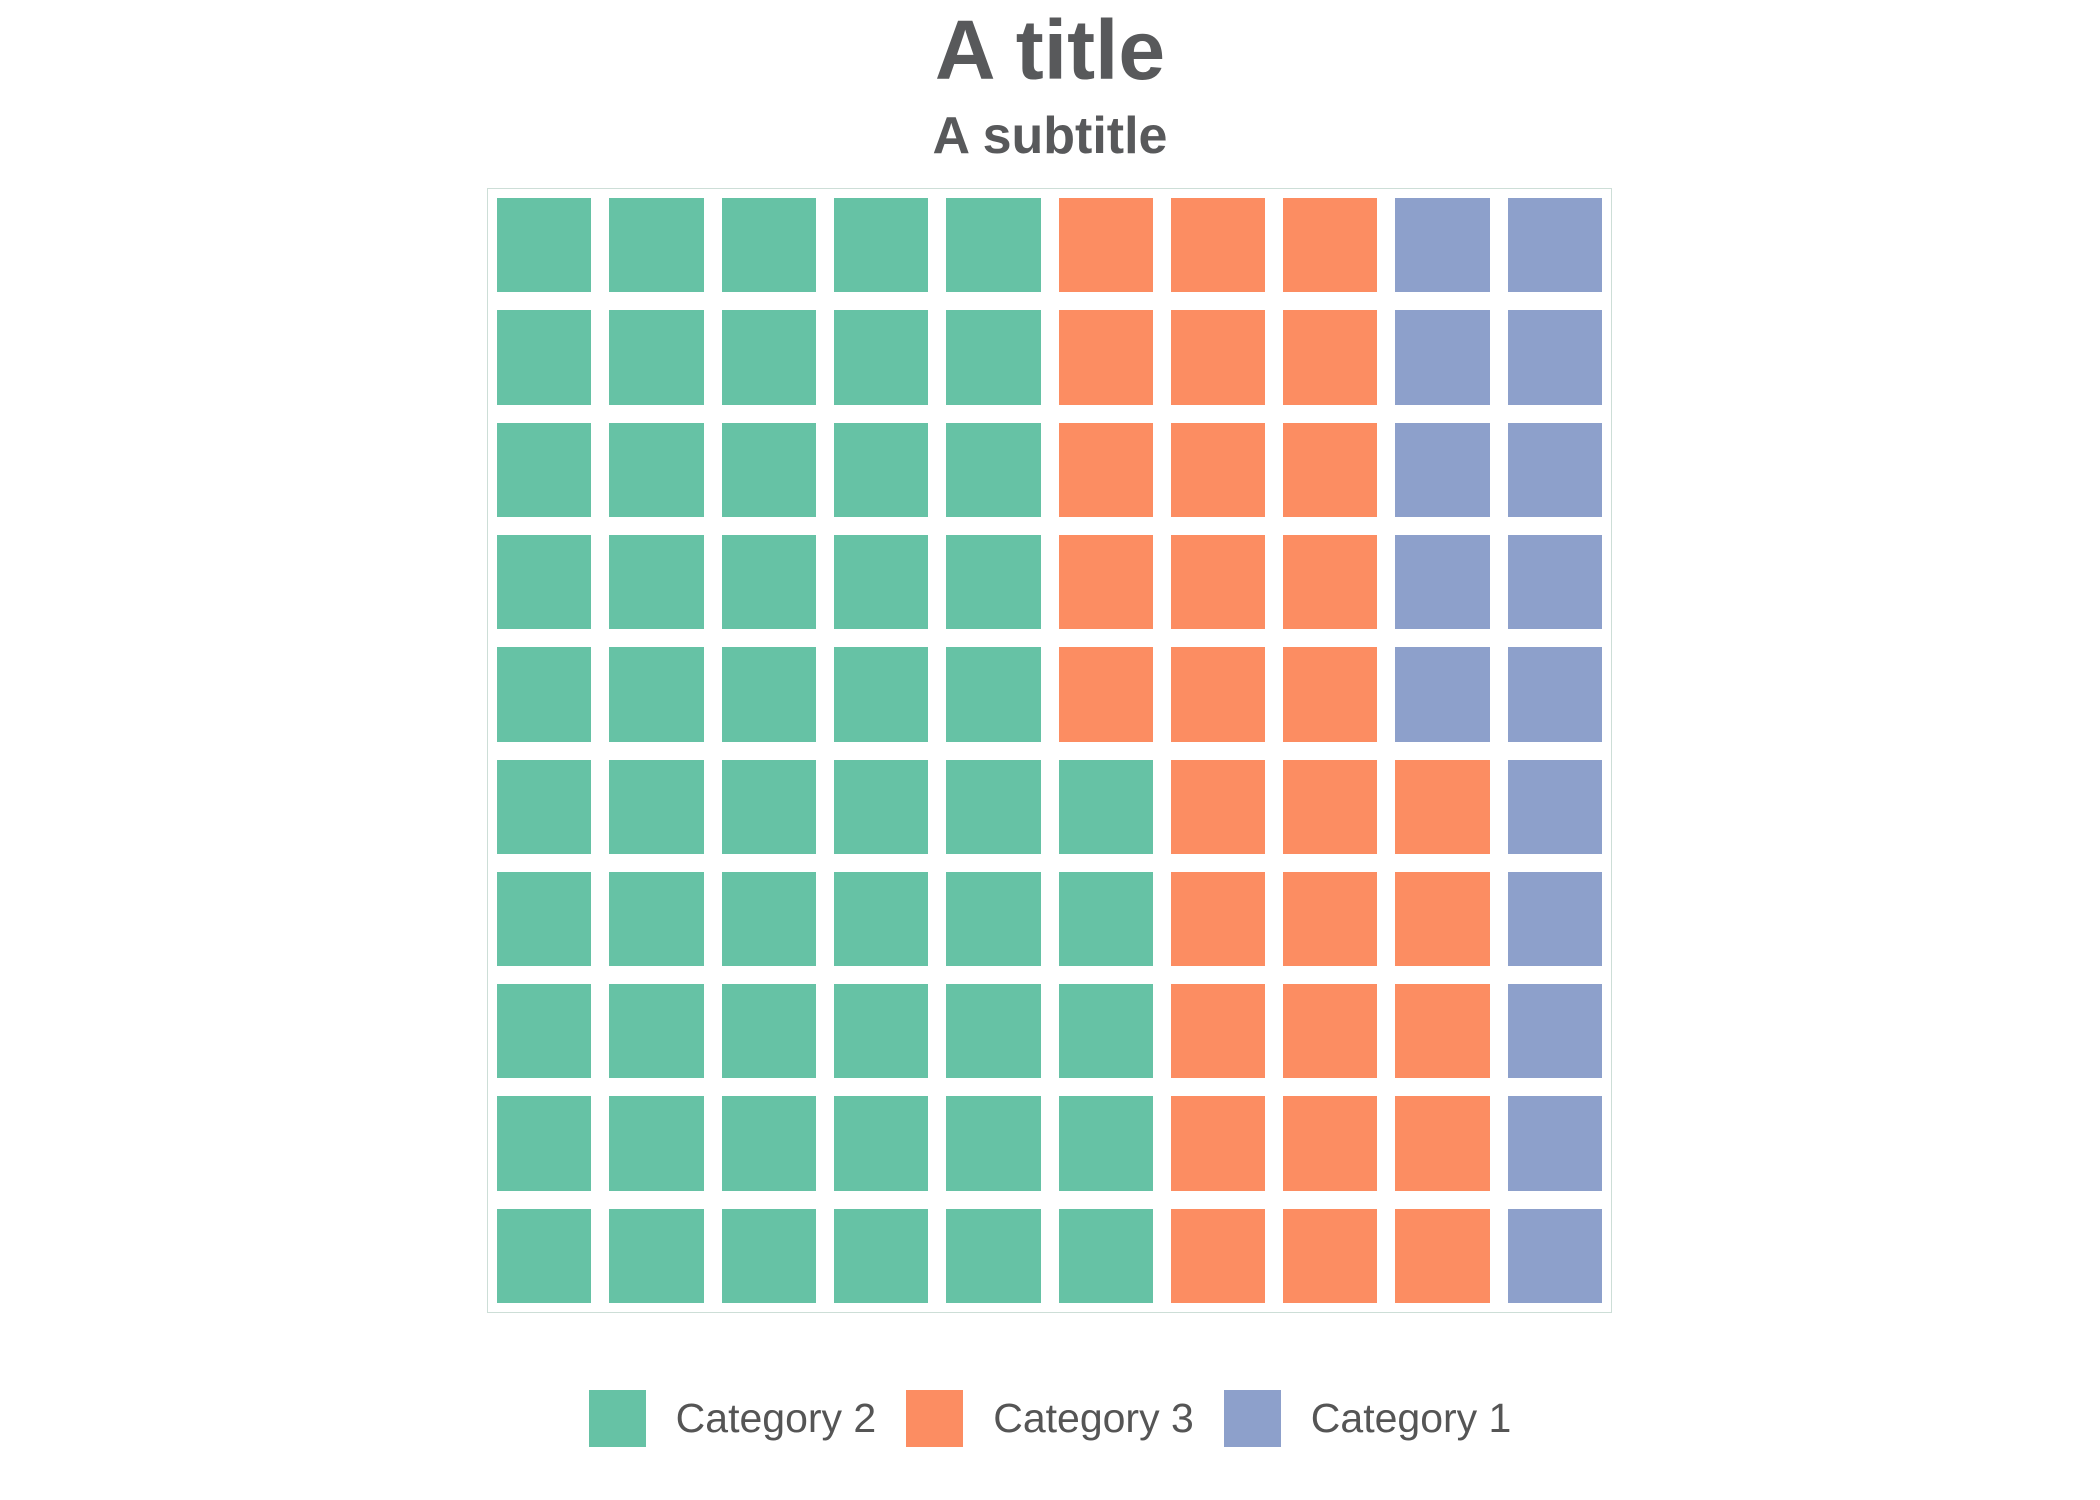  What do you see at coordinates (1050, 1418) in the screenshot?
I see `legend-item-category-3: Category 3` at bounding box center [1050, 1418].